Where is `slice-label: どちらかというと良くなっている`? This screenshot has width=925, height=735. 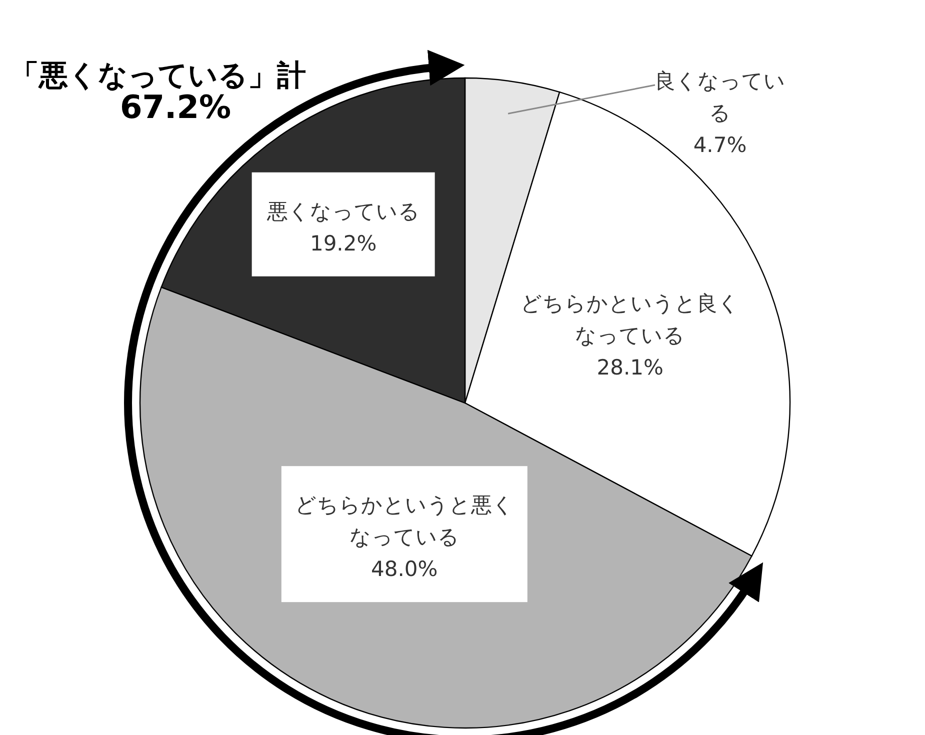 slice-label: どちらかというと良くなっている is located at coordinates (630, 320).